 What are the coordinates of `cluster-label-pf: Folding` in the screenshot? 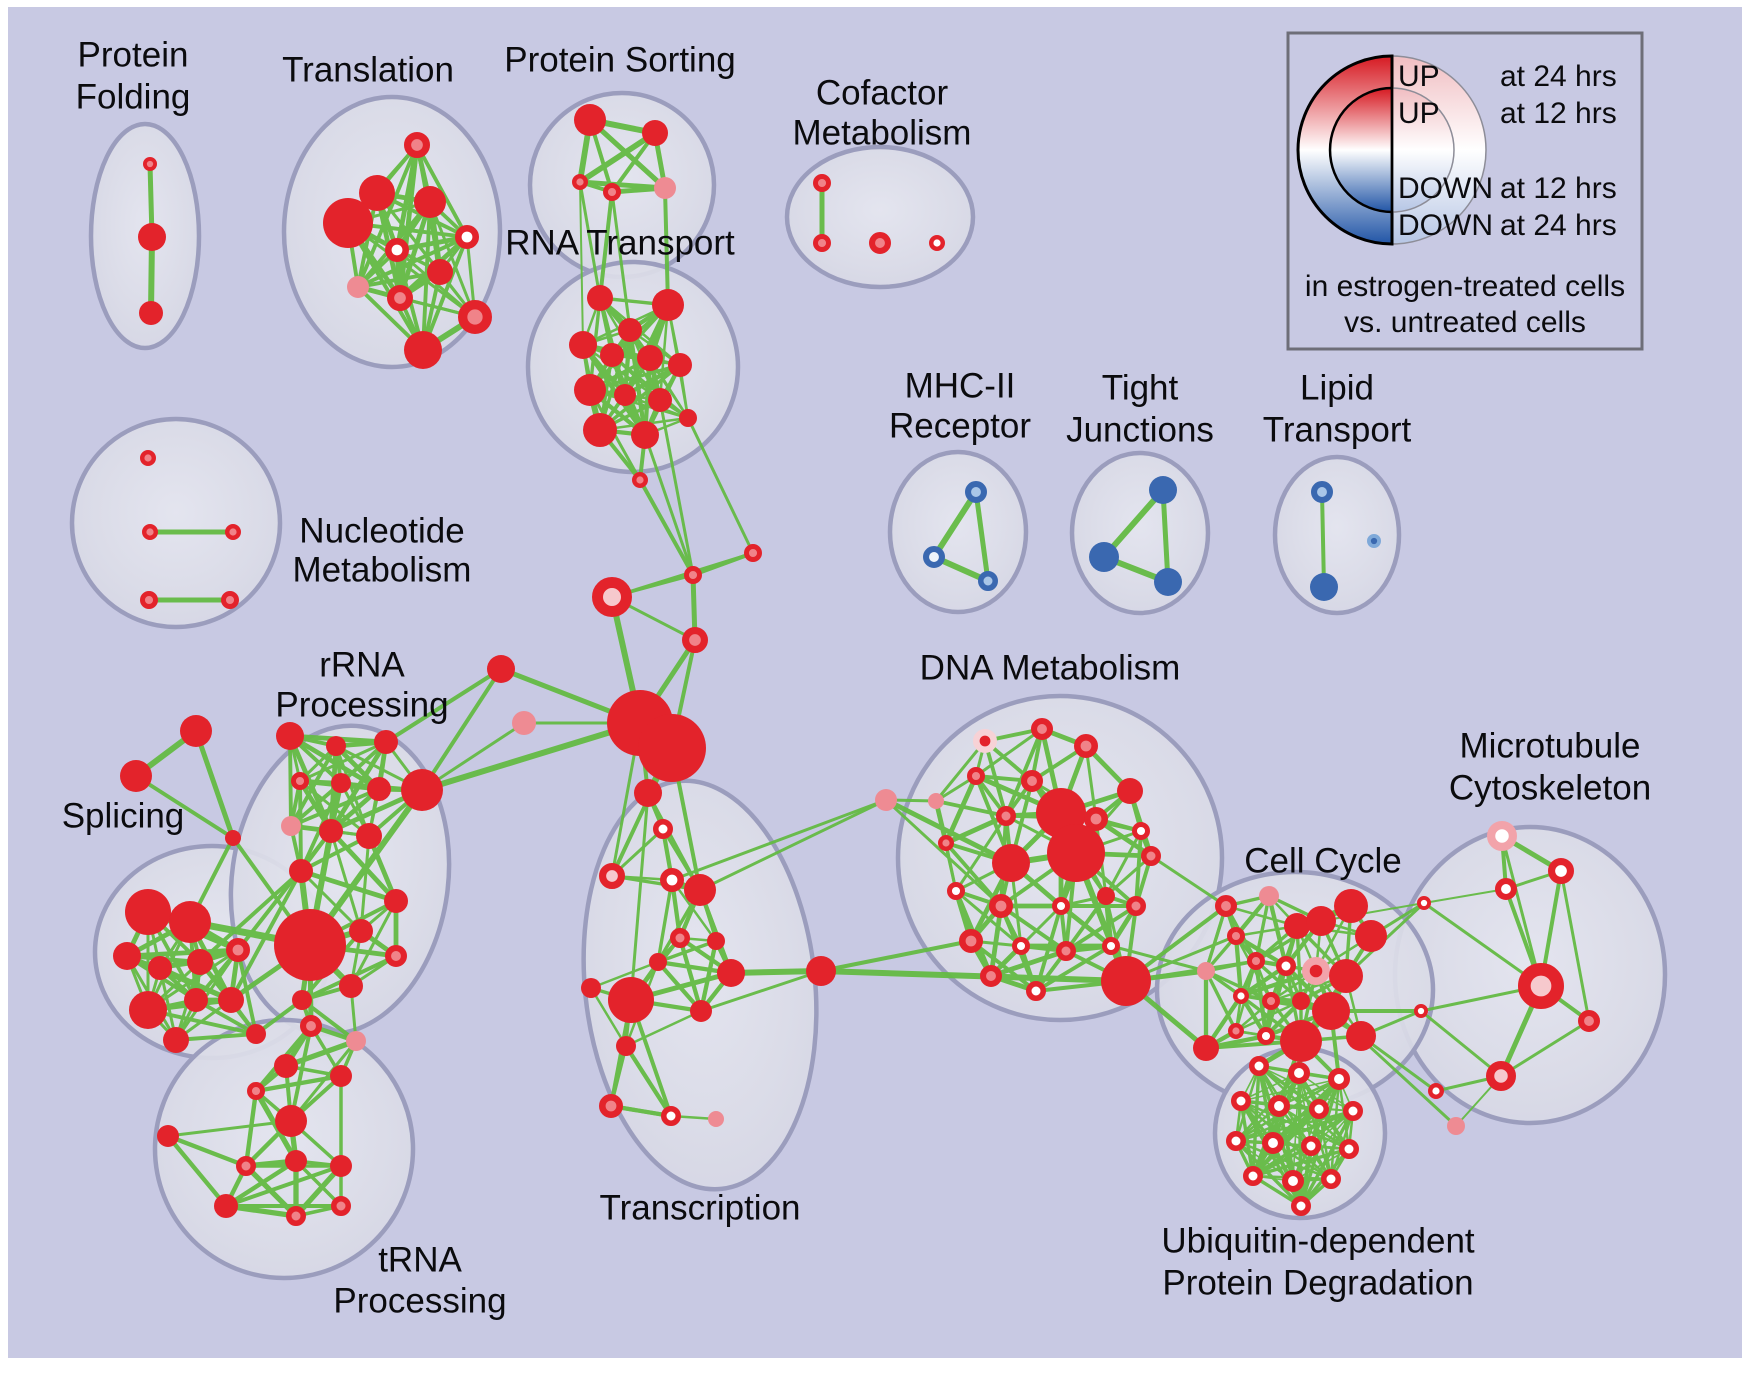 It's located at (133, 96).